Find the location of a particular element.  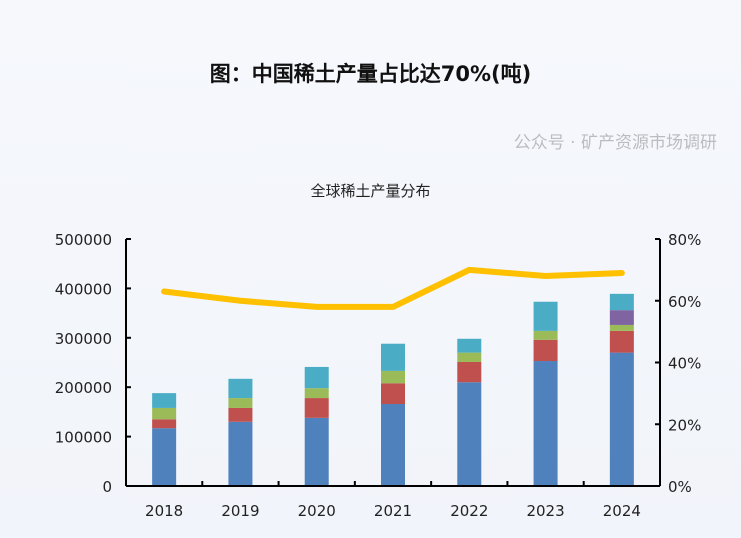

chart-title: 全球稀土产量分布 is located at coordinates (370, 191).